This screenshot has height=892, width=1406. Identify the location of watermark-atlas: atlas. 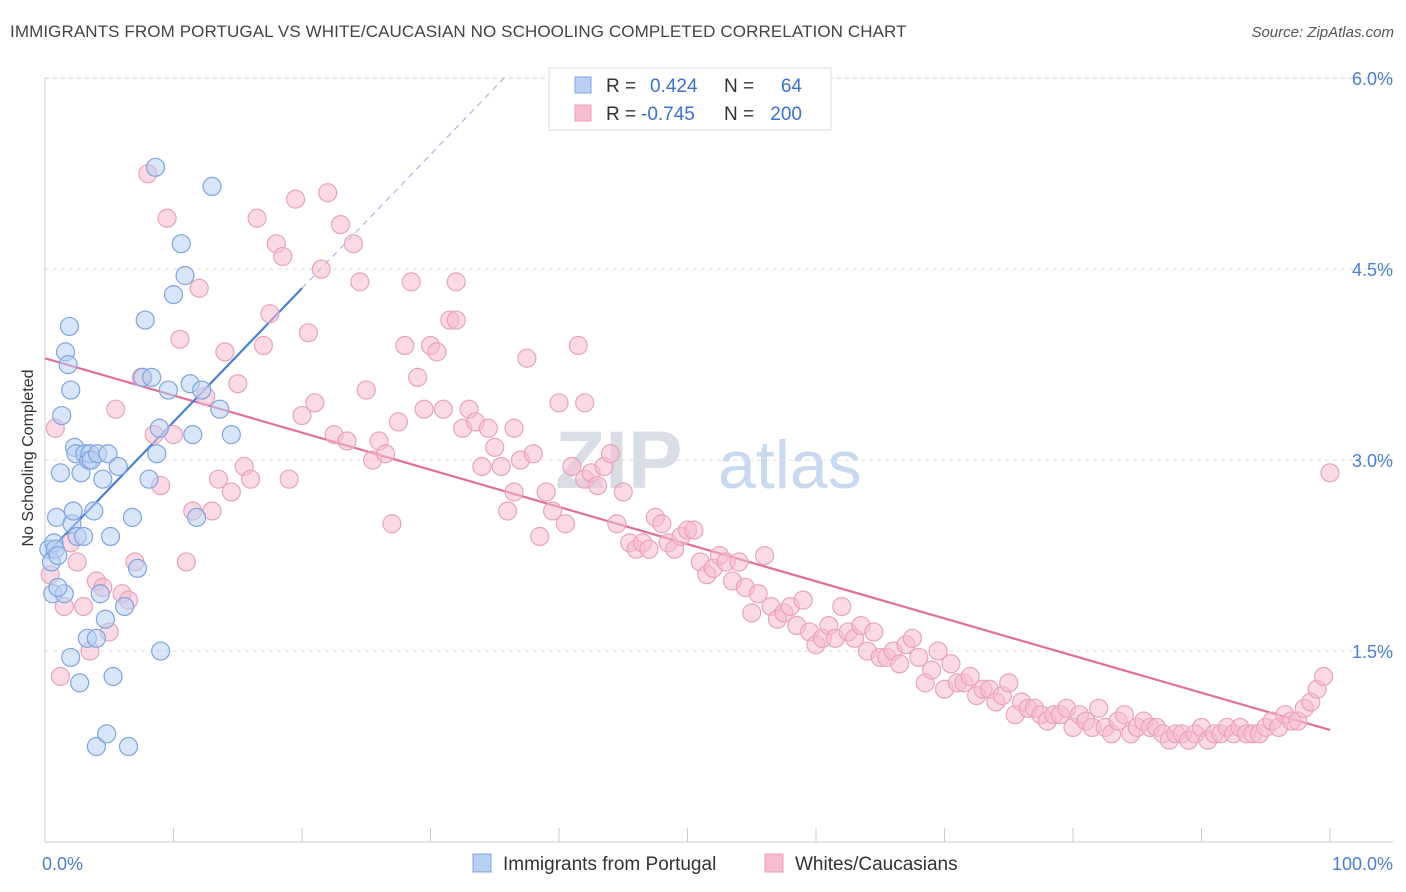
(790, 465).